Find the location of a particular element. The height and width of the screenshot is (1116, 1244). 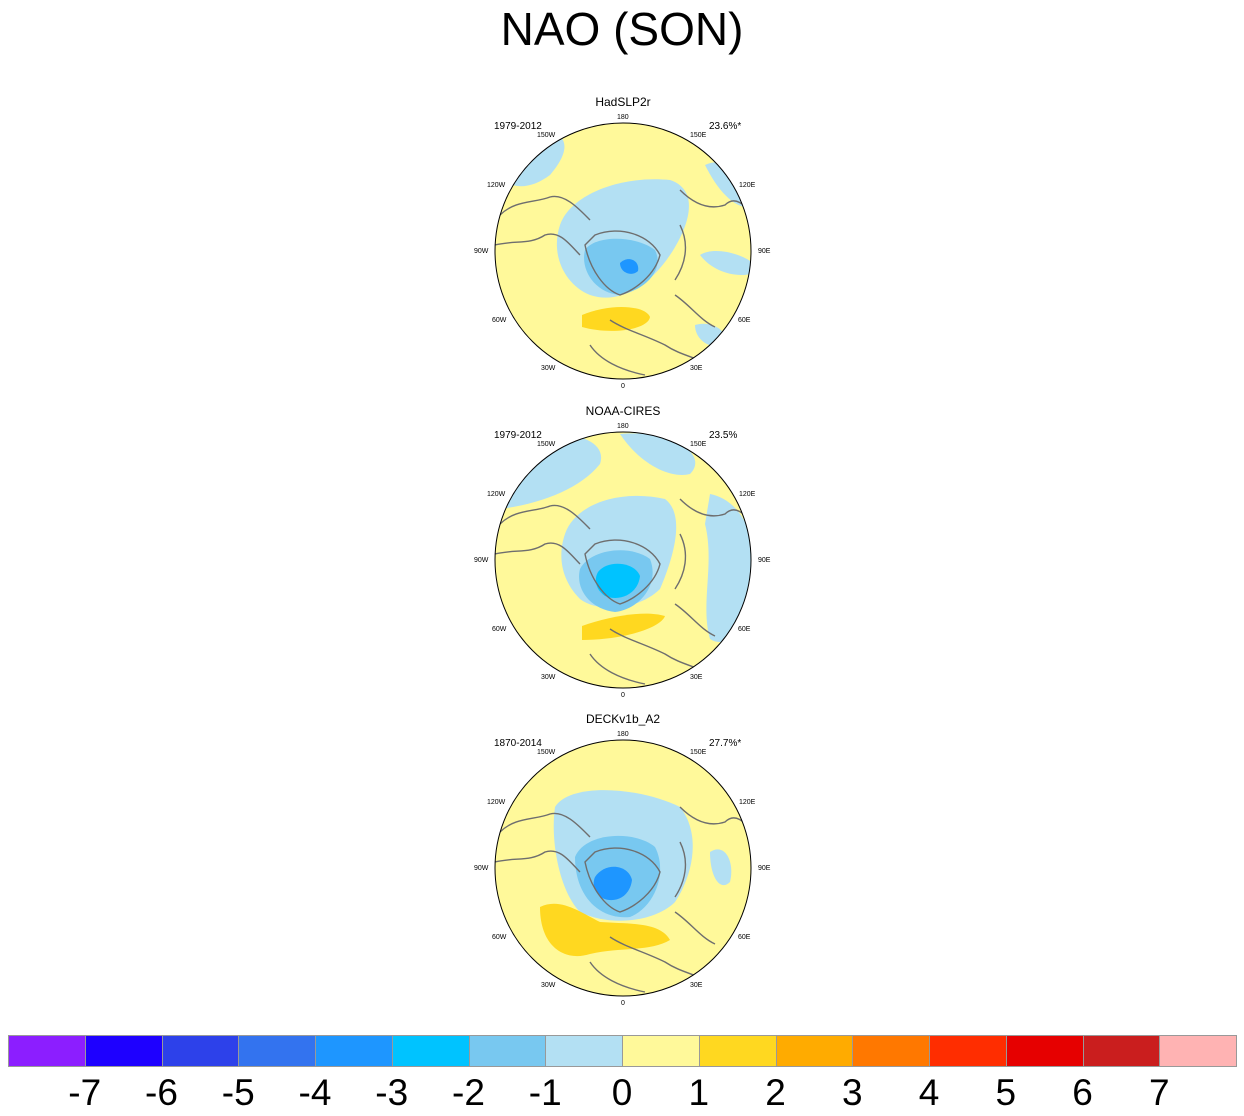

panel-variance: 27.7%* is located at coordinates (725, 743).